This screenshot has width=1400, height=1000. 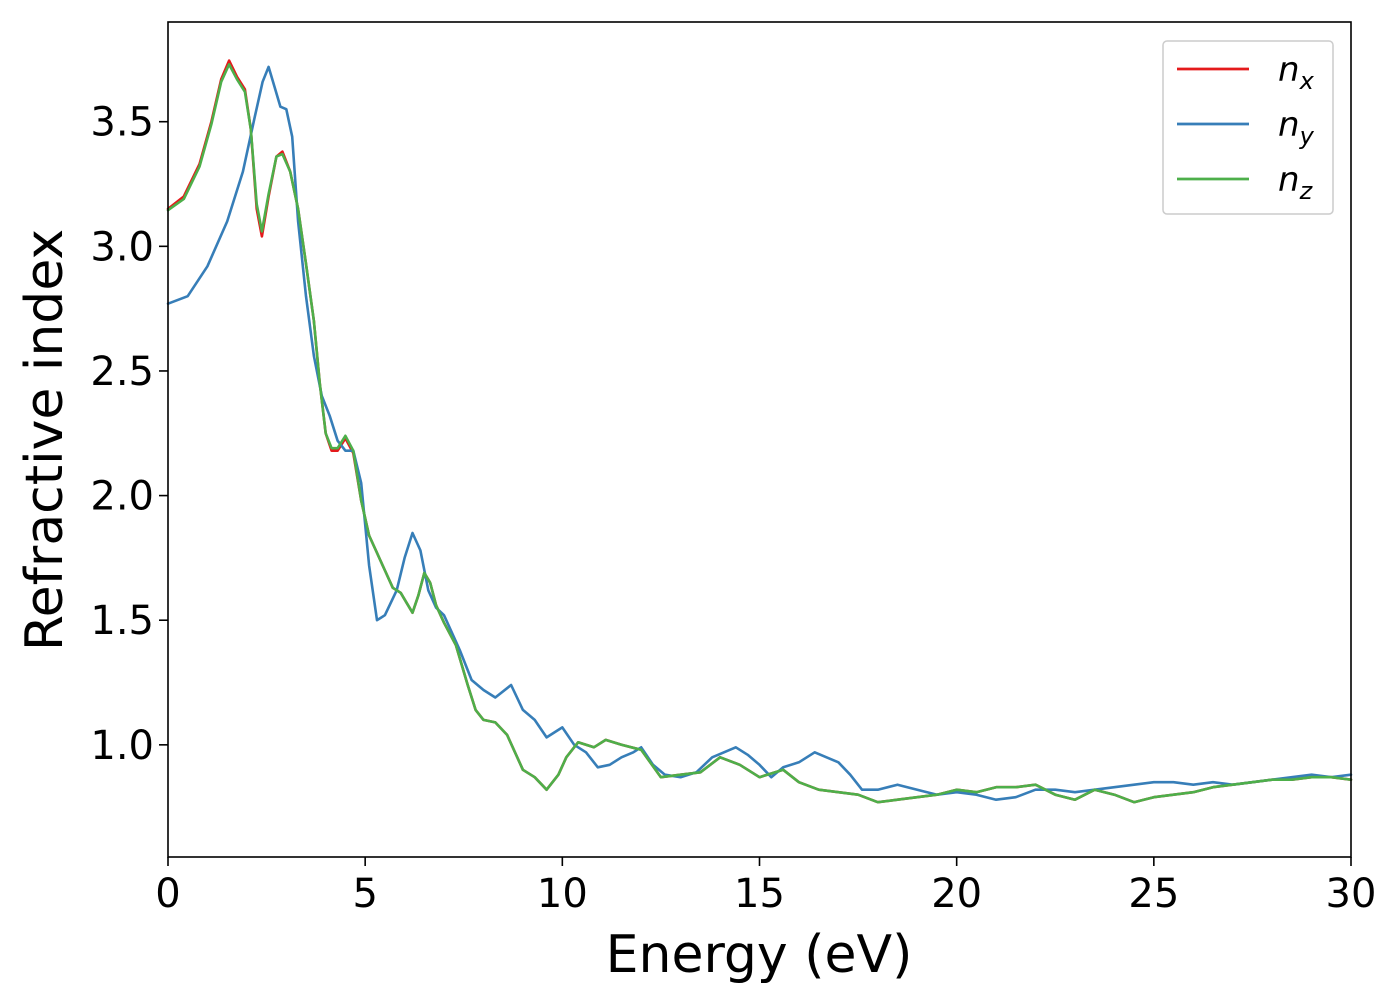 What do you see at coordinates (1296, 72) in the screenshot?
I see `legend-label-x: nx` at bounding box center [1296, 72].